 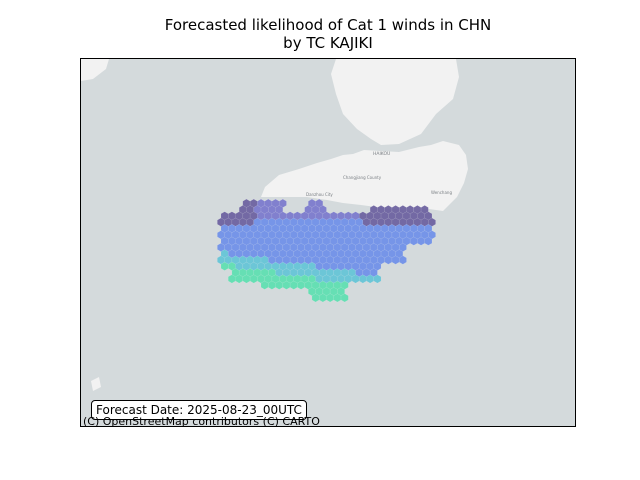 What do you see at coordinates (199, 410) in the screenshot?
I see `forecast-date-label: Forecast Date: 2025-08-23_00UTC` at bounding box center [199, 410].